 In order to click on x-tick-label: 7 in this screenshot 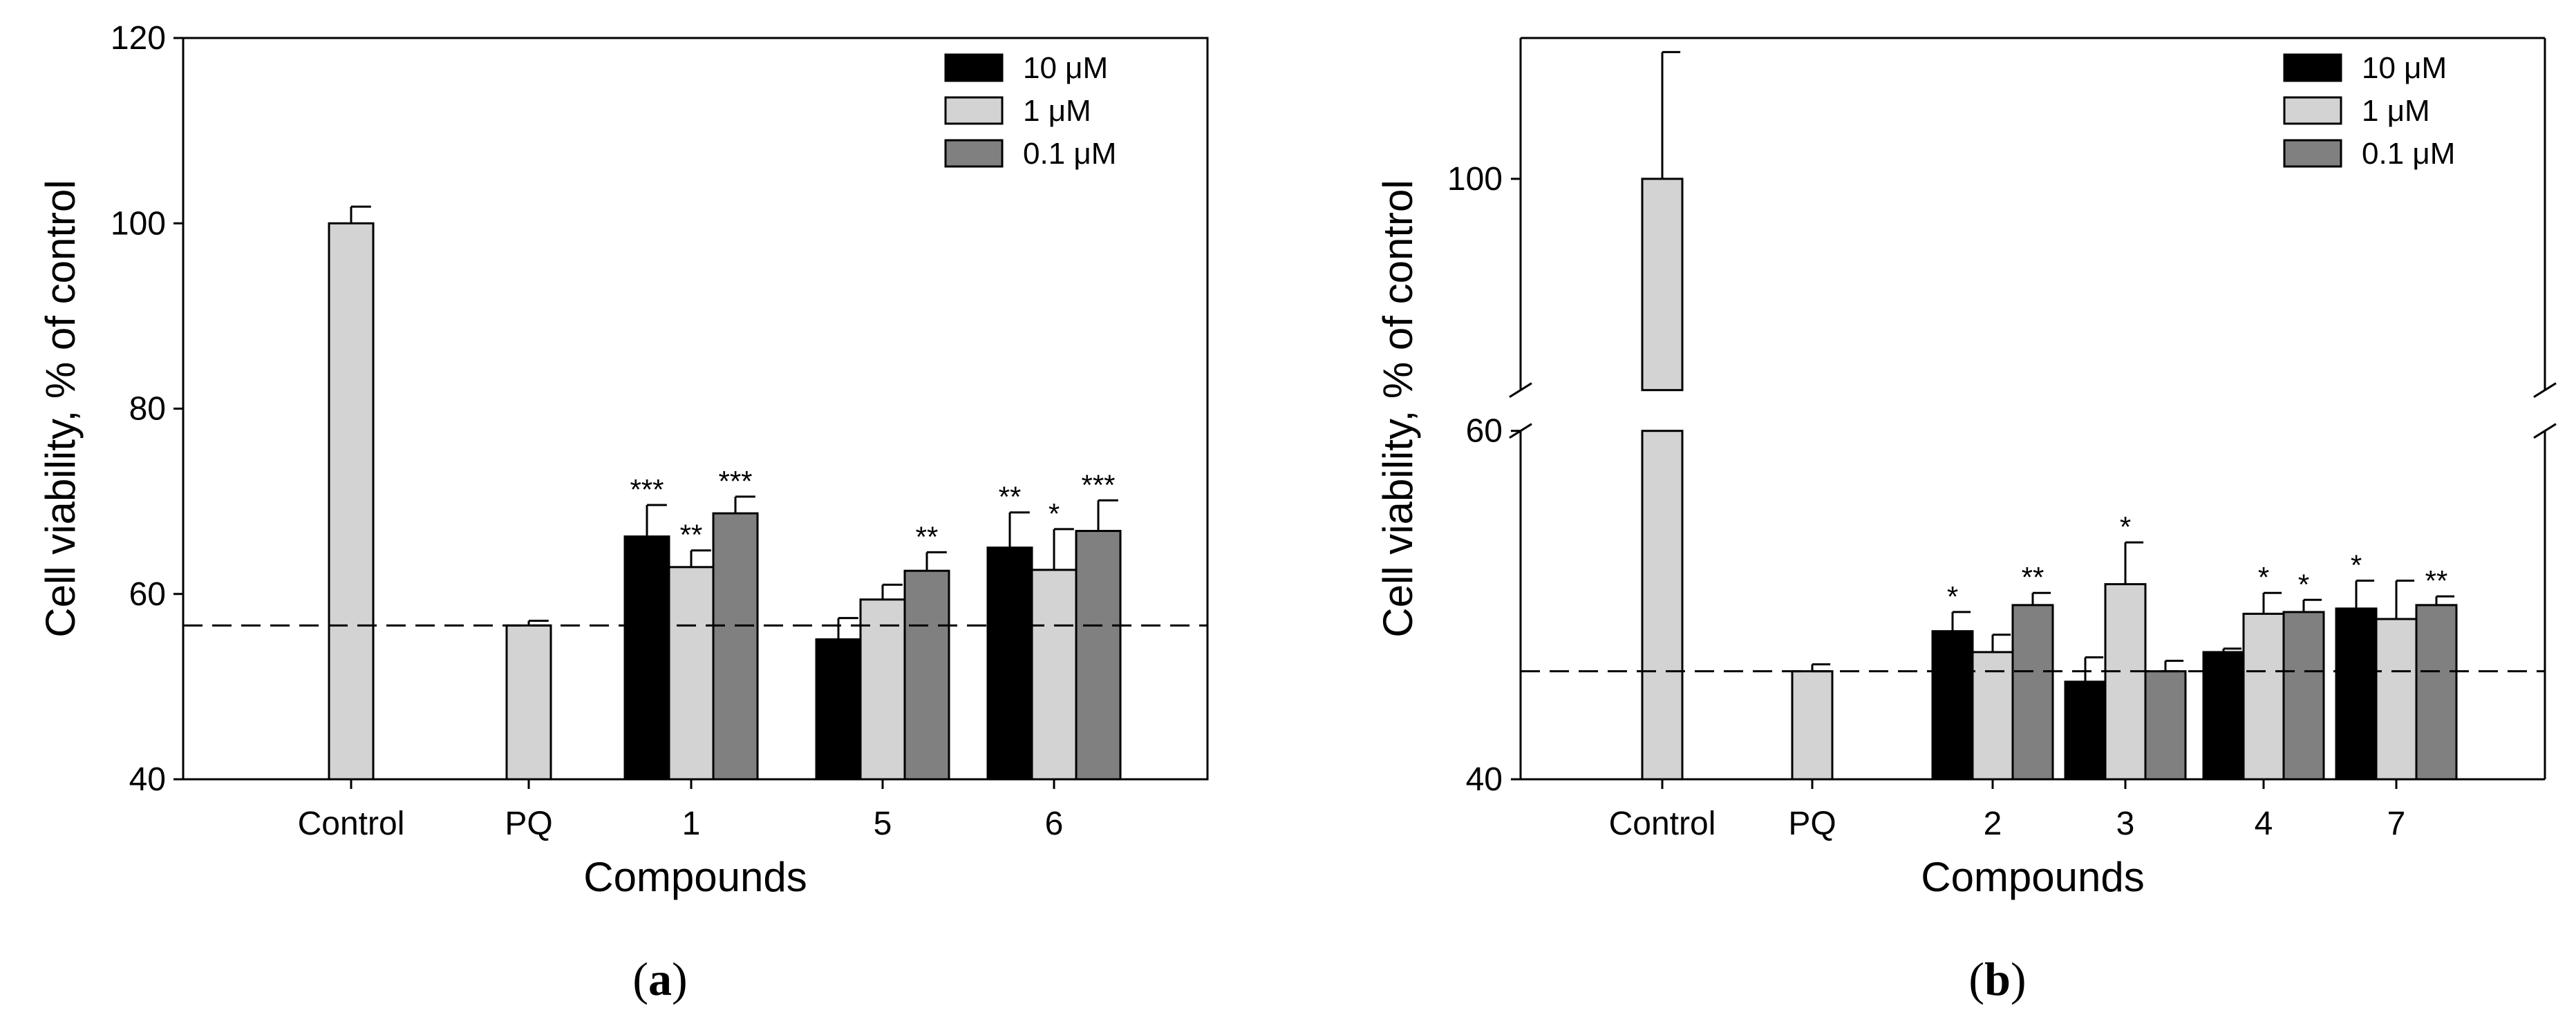, I will do `click(2396, 824)`.